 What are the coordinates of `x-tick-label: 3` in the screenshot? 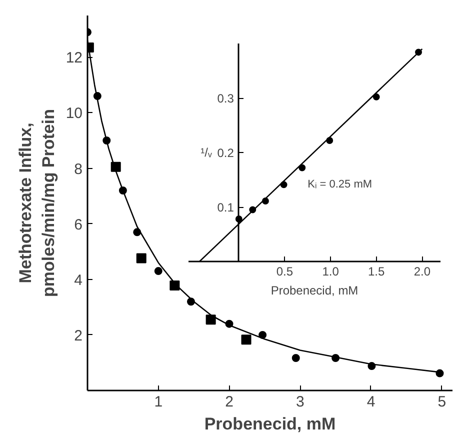 It's located at (300, 402).